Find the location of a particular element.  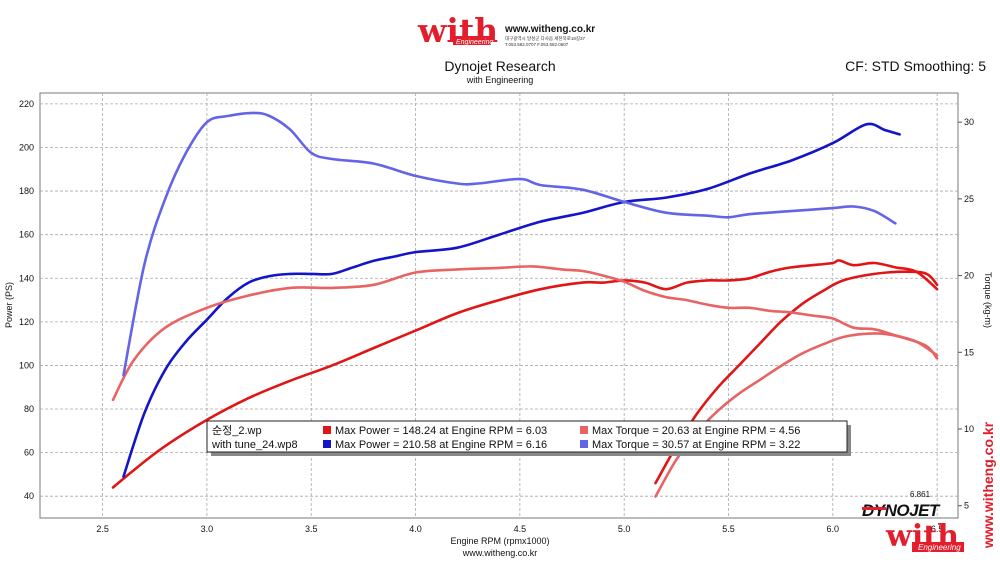

x-axis-label: Engine RPM (rpmx1000) is located at coordinates (499, 541).